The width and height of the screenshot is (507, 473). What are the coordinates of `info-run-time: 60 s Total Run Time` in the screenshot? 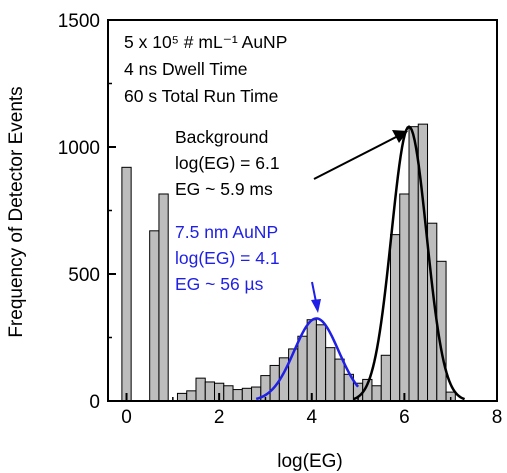 It's located at (201, 96).